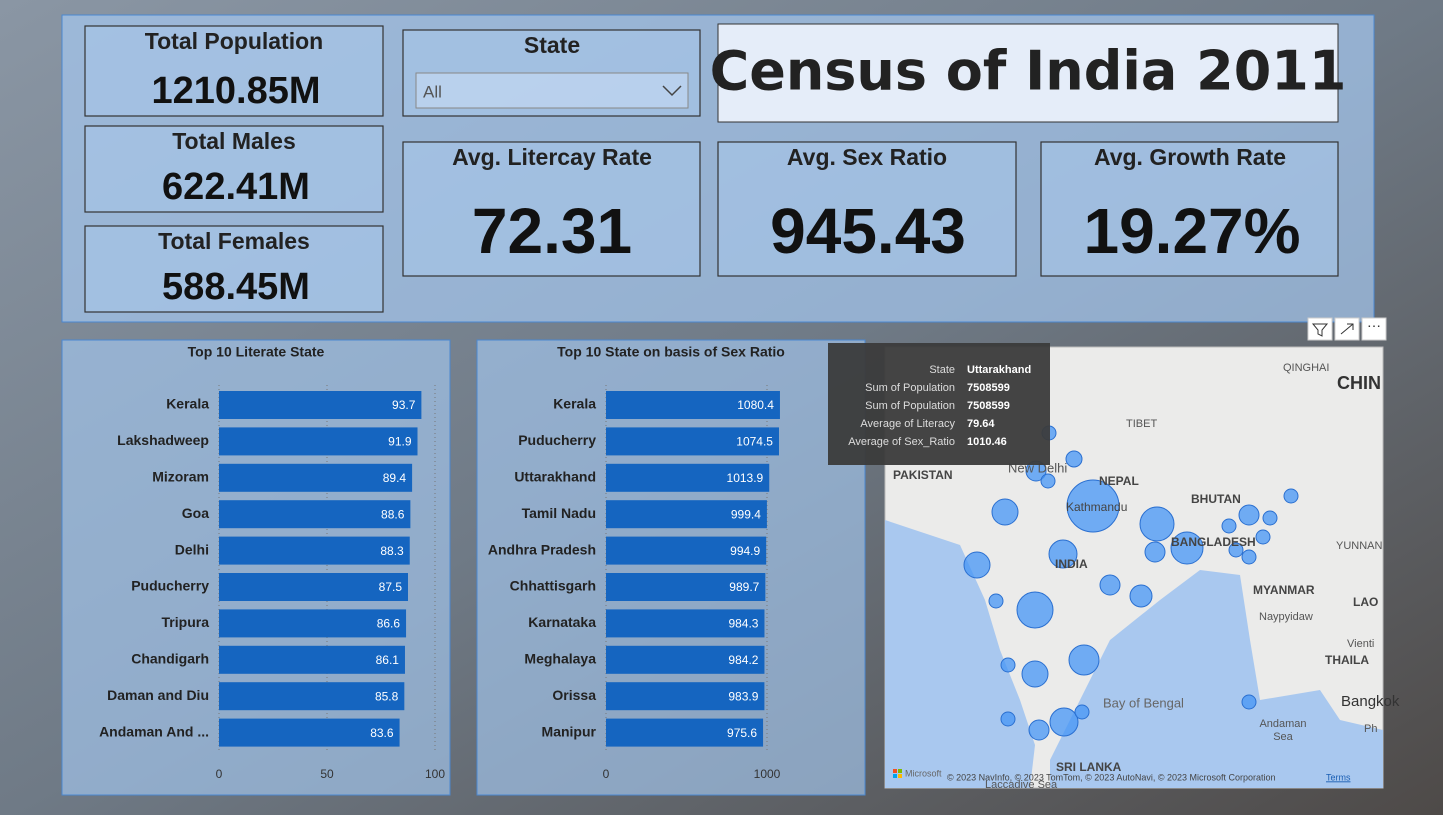  Describe the element at coordinates (256, 352) in the screenshot. I see `chart-title: Top 10 Literate State` at that location.